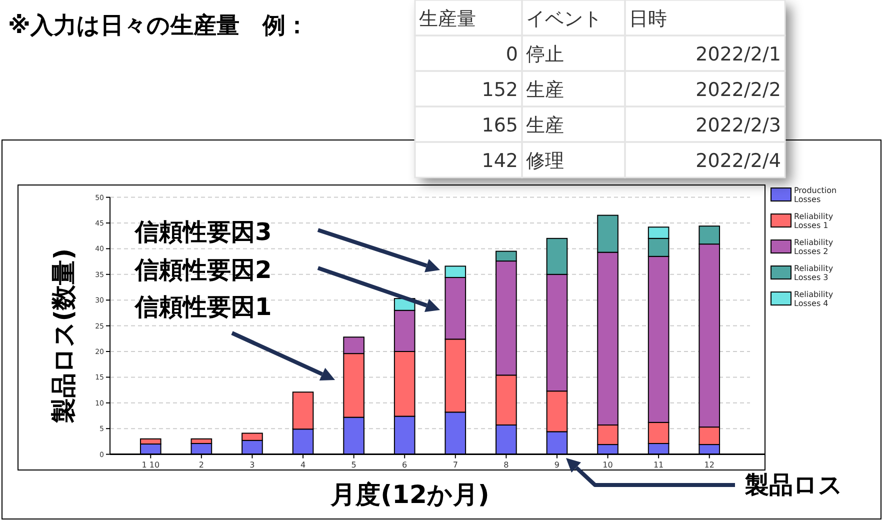 This screenshot has height=522, width=885. What do you see at coordinates (738, 161) in the screenshot?
I see `text: 2022/2/4` at bounding box center [738, 161].